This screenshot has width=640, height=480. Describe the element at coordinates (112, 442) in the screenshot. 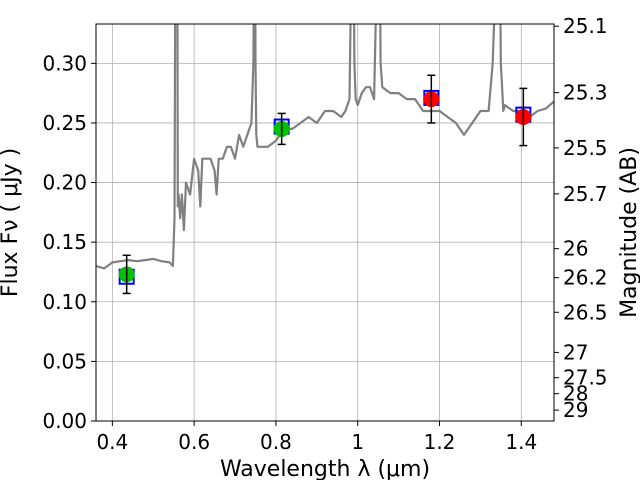

I see `x-tick-label: 0.4` at that location.